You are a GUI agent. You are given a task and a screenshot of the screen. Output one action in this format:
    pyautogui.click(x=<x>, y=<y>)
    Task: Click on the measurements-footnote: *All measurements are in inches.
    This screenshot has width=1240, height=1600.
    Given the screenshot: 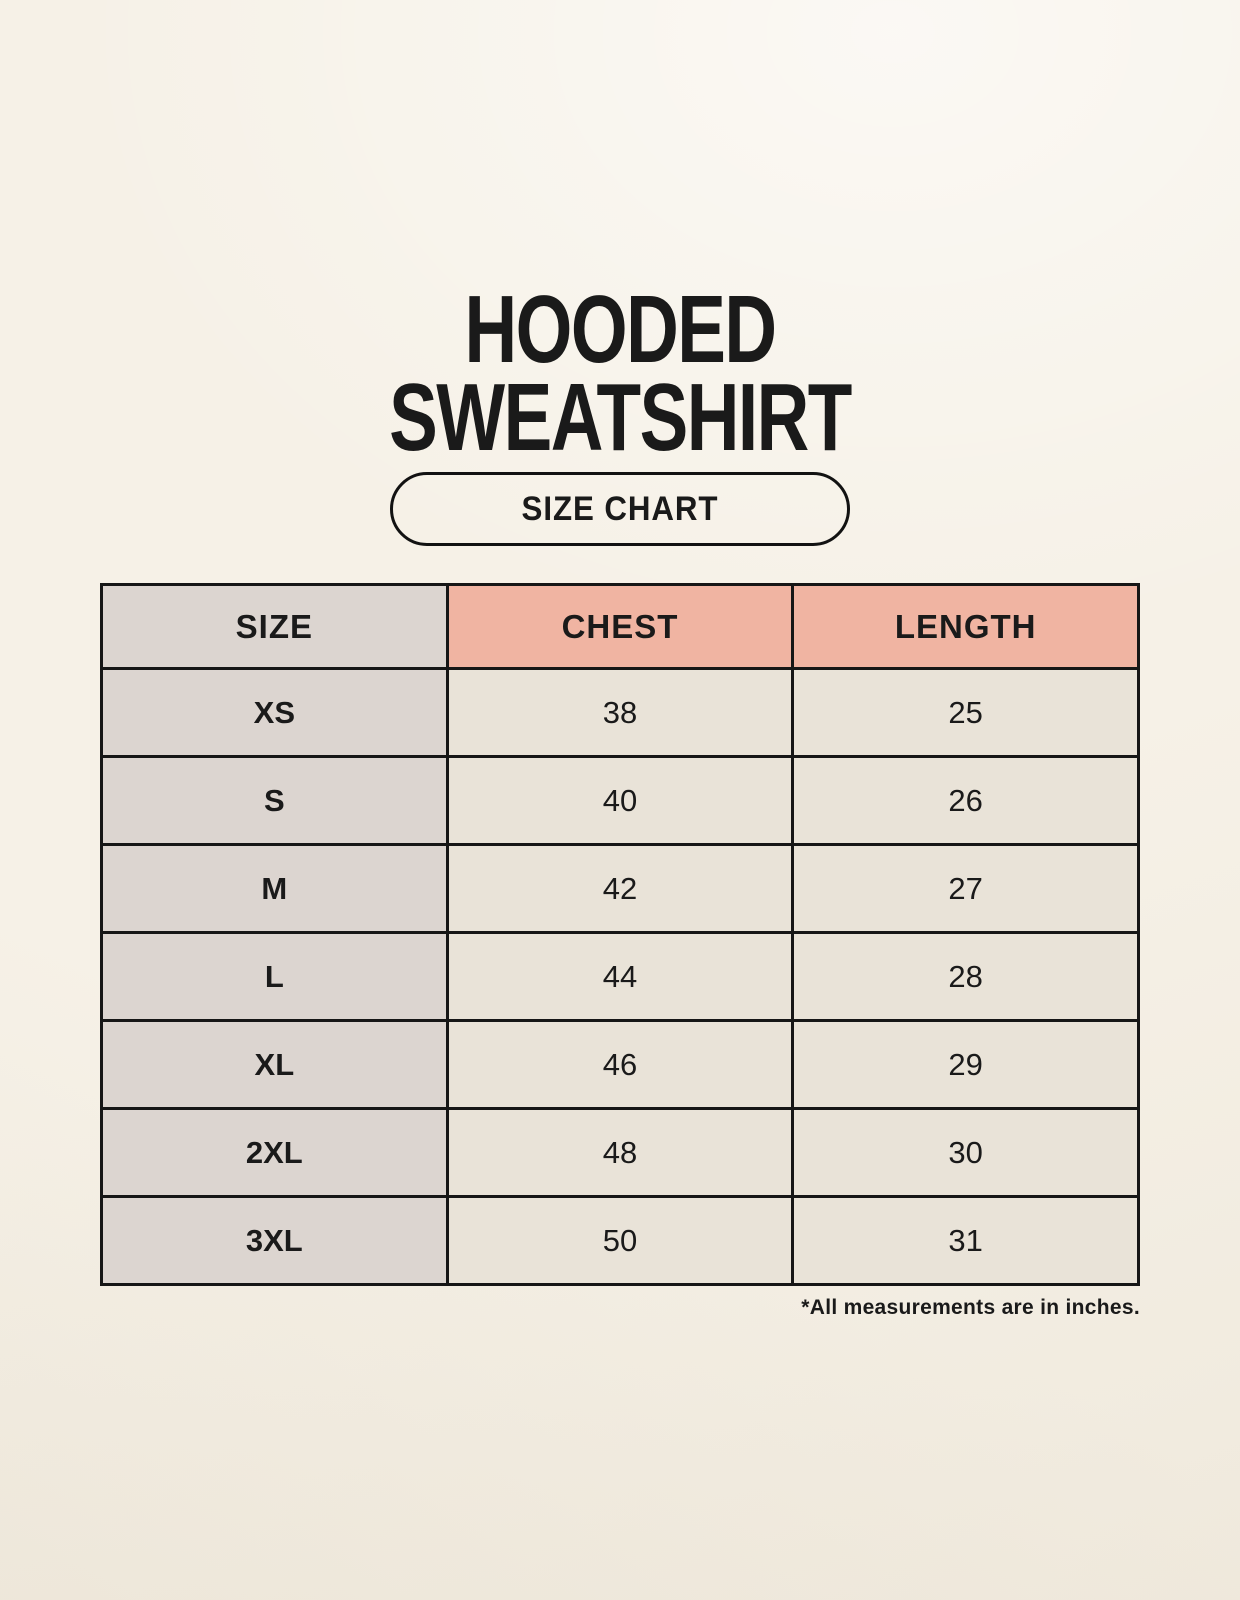 What is the action you would take?
    pyautogui.click(x=970, y=1307)
    